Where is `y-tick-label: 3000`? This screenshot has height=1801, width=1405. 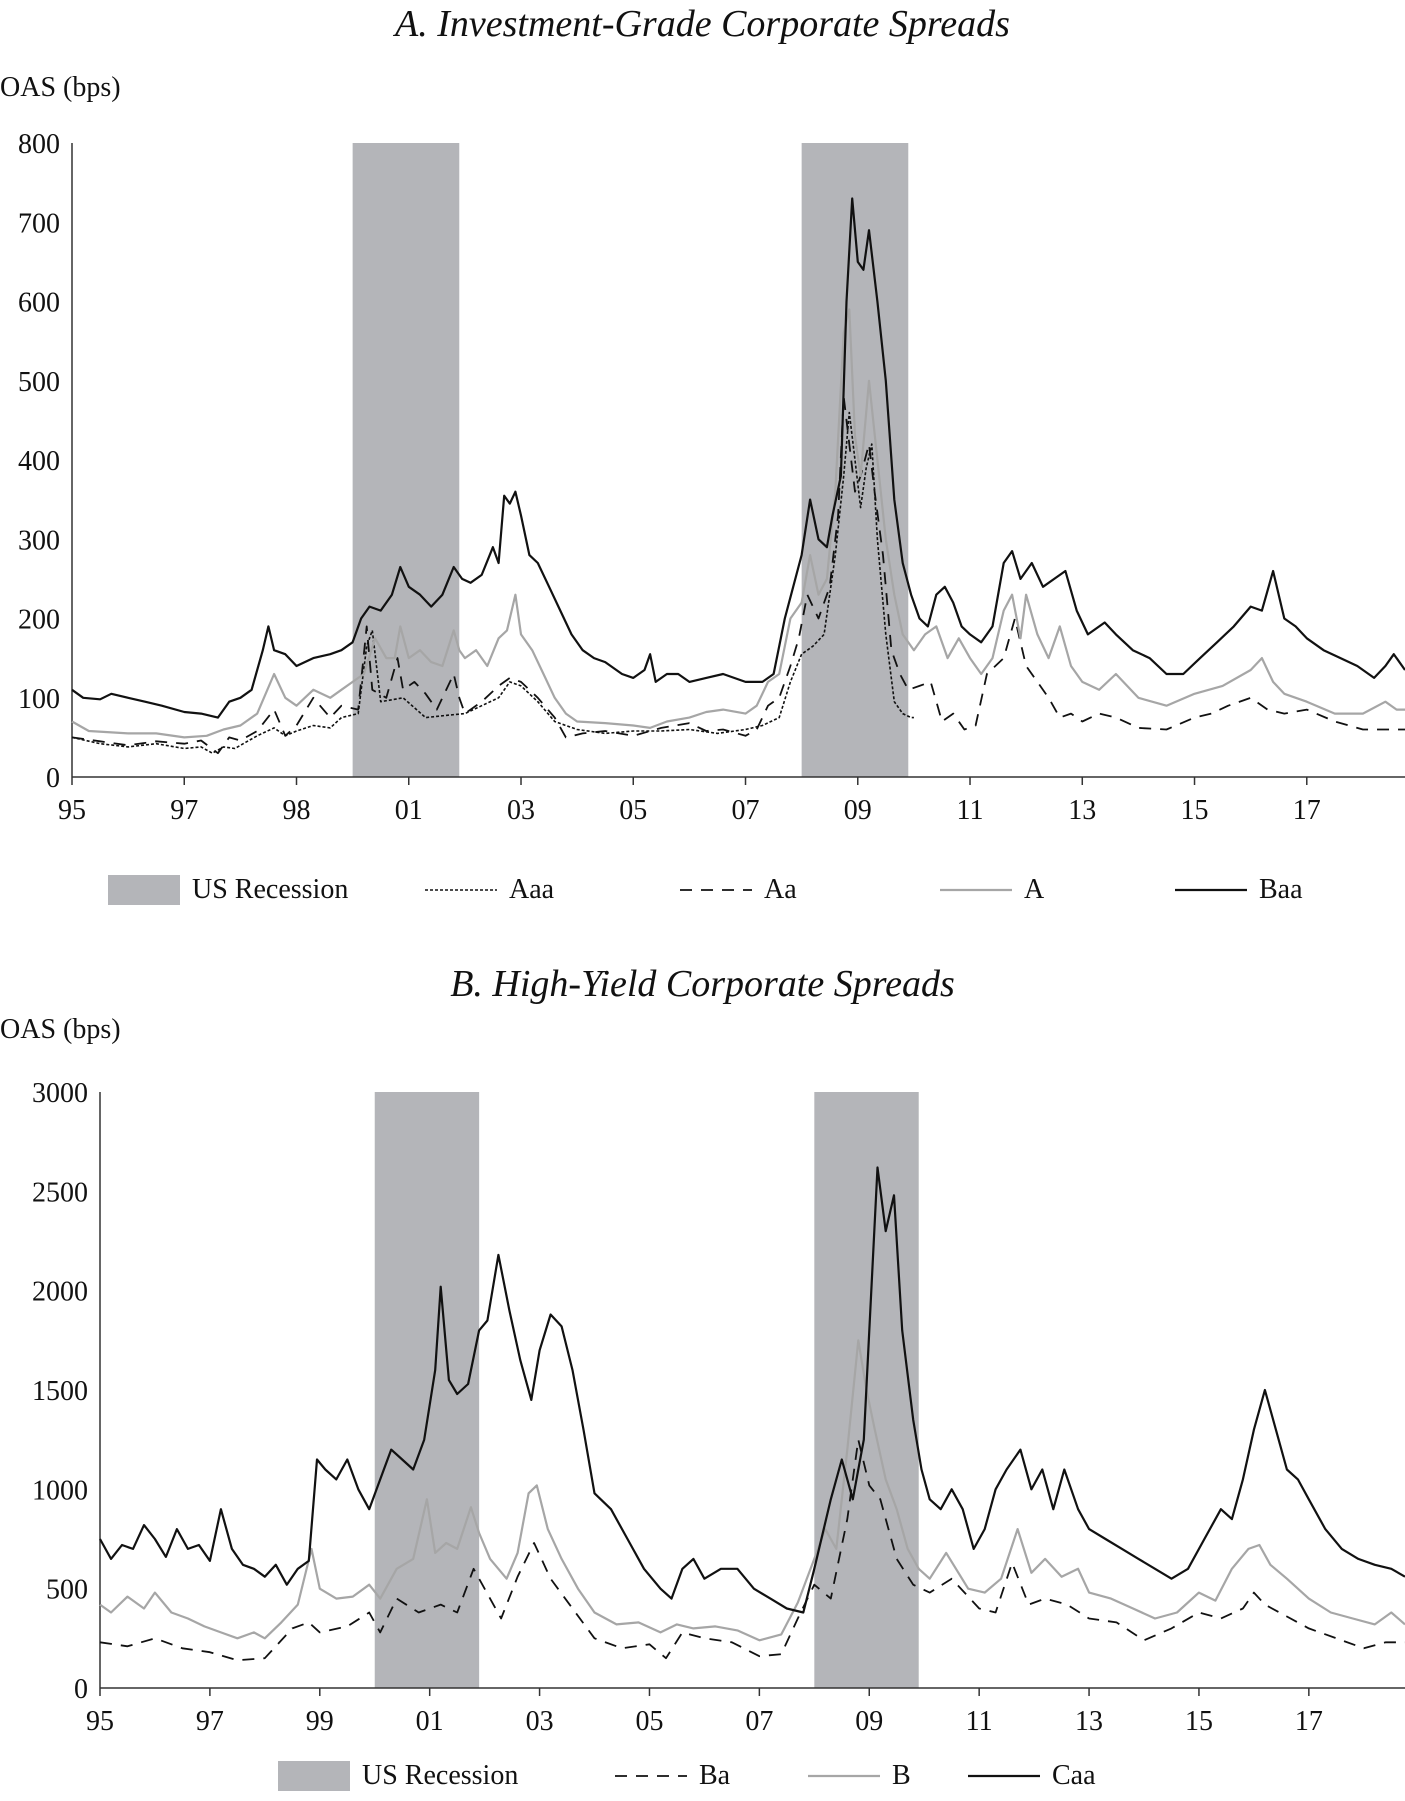
y-tick-label: 3000 is located at coordinates (60, 1093).